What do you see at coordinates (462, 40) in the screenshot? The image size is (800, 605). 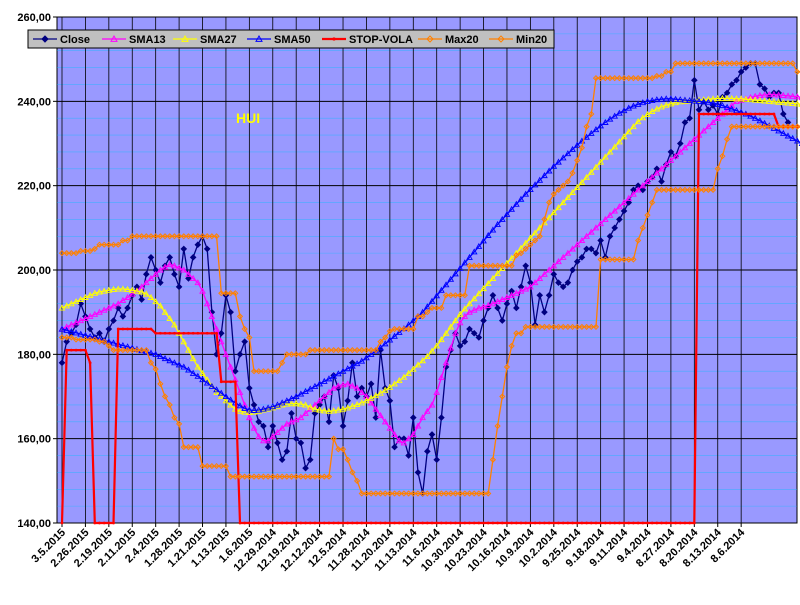 I see `legend-label: Max20` at bounding box center [462, 40].